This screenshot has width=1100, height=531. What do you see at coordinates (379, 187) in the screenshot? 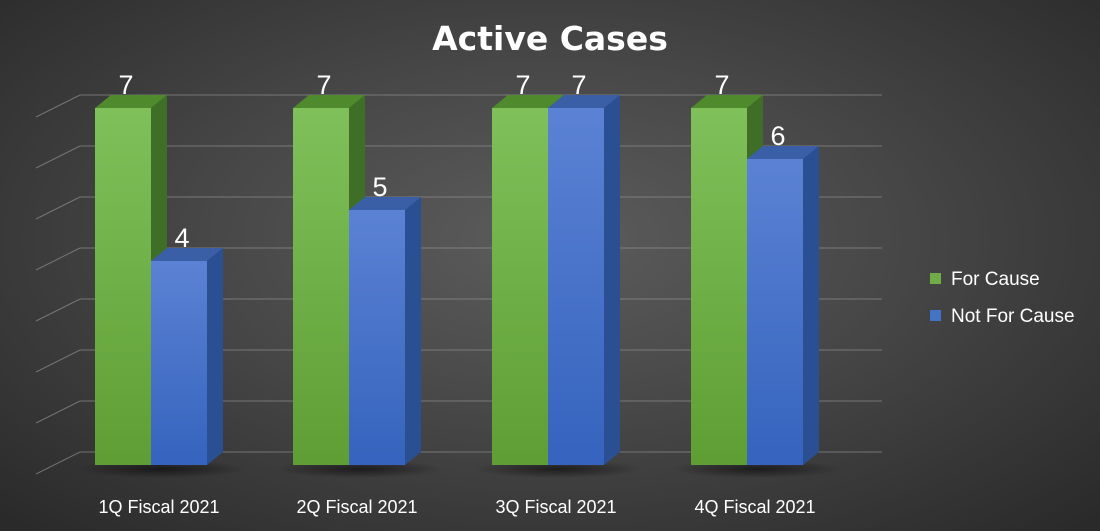
I see `data-label: 5` at bounding box center [379, 187].